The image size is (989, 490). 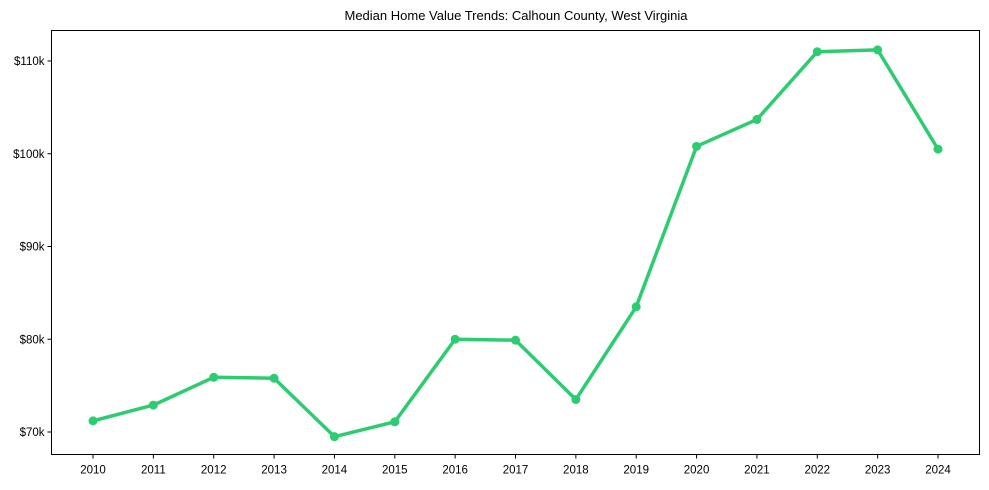 I want to click on y-tick-label: $80k, so click(x=32, y=340).